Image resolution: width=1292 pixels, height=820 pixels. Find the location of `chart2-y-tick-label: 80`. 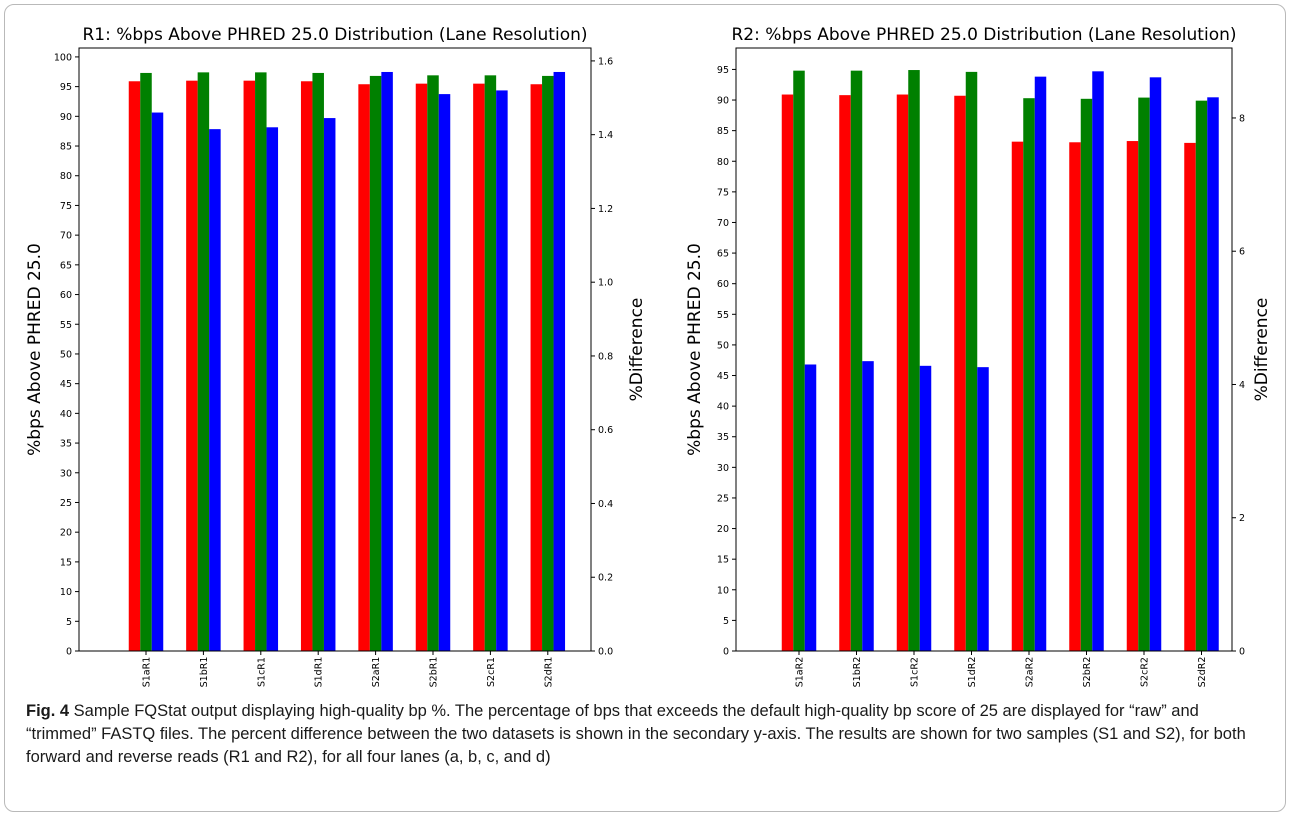

chart2-y-tick-label: 80 is located at coordinates (723, 162).